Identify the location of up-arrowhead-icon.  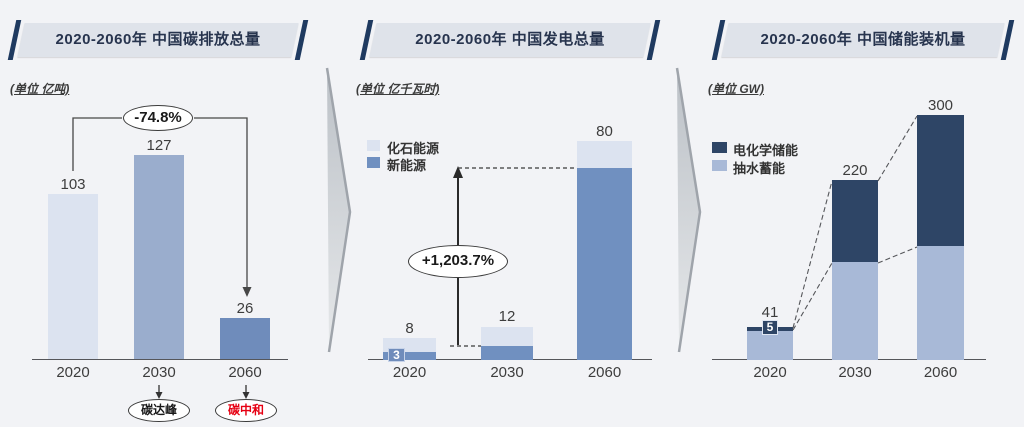
(458, 172).